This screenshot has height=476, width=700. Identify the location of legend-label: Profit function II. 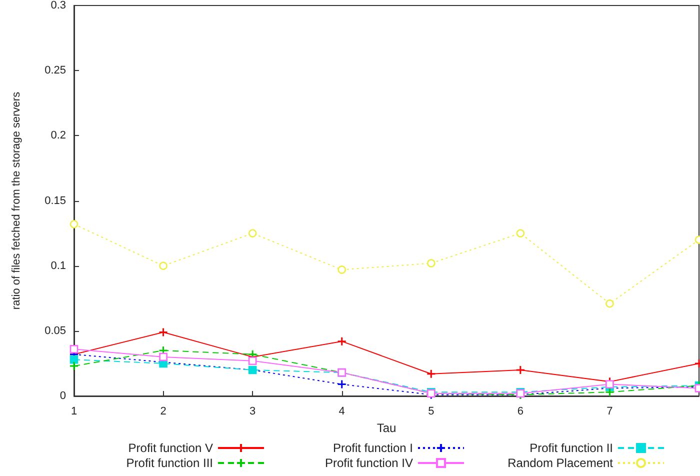
(571, 448).